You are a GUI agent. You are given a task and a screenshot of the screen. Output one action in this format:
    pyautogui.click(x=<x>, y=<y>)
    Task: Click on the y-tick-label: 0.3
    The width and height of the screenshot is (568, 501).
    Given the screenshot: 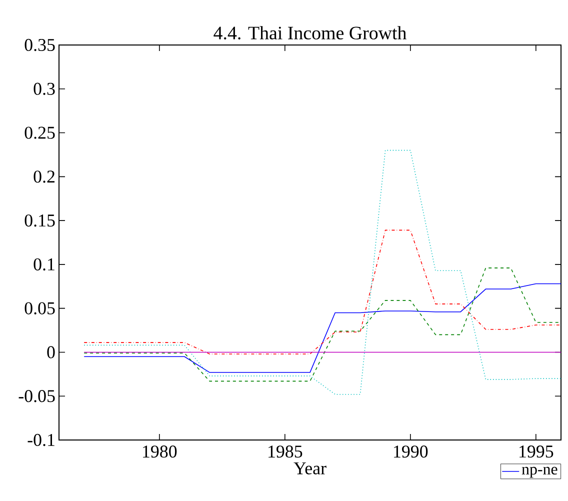 What is the action you would take?
    pyautogui.click(x=44, y=88)
    